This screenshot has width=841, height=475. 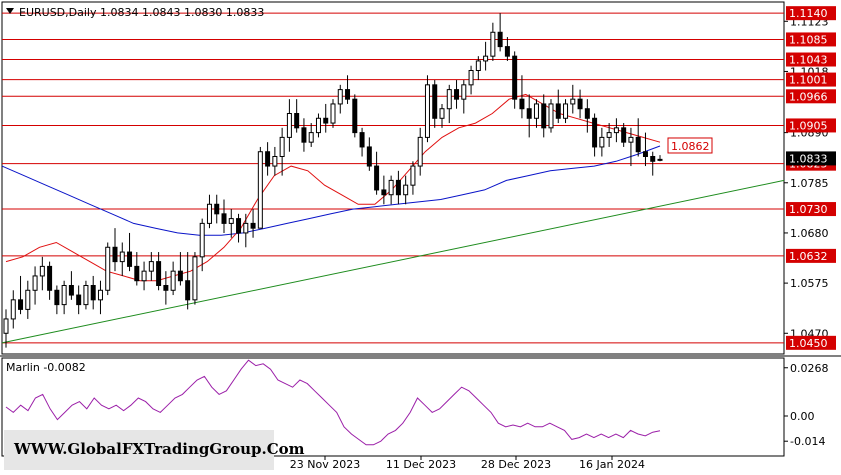 I want to click on time-tick-label: 28 Dec 2023, so click(x=516, y=464).